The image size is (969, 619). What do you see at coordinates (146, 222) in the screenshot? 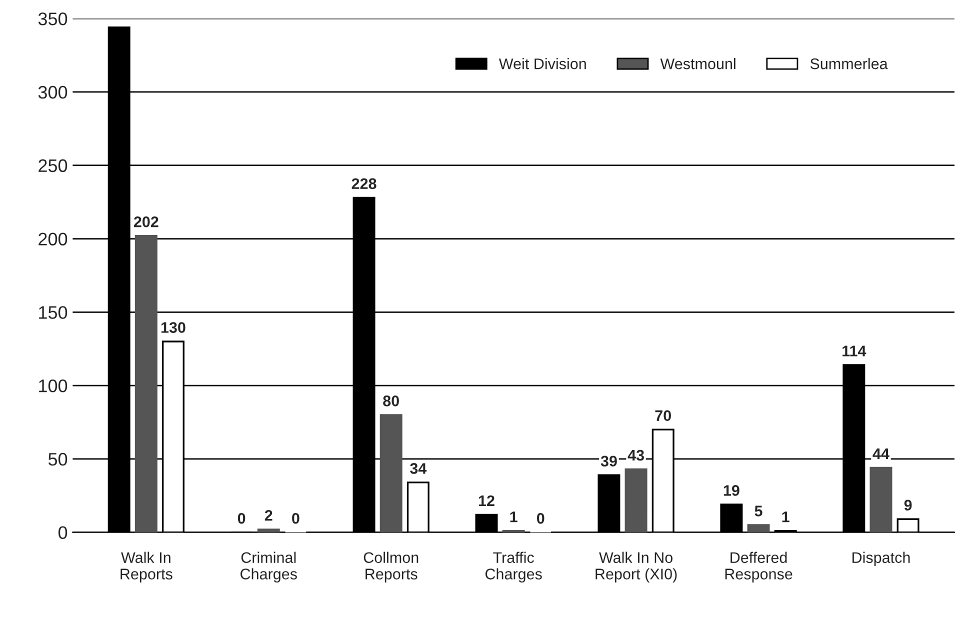
I see `data-label: 202` at bounding box center [146, 222].